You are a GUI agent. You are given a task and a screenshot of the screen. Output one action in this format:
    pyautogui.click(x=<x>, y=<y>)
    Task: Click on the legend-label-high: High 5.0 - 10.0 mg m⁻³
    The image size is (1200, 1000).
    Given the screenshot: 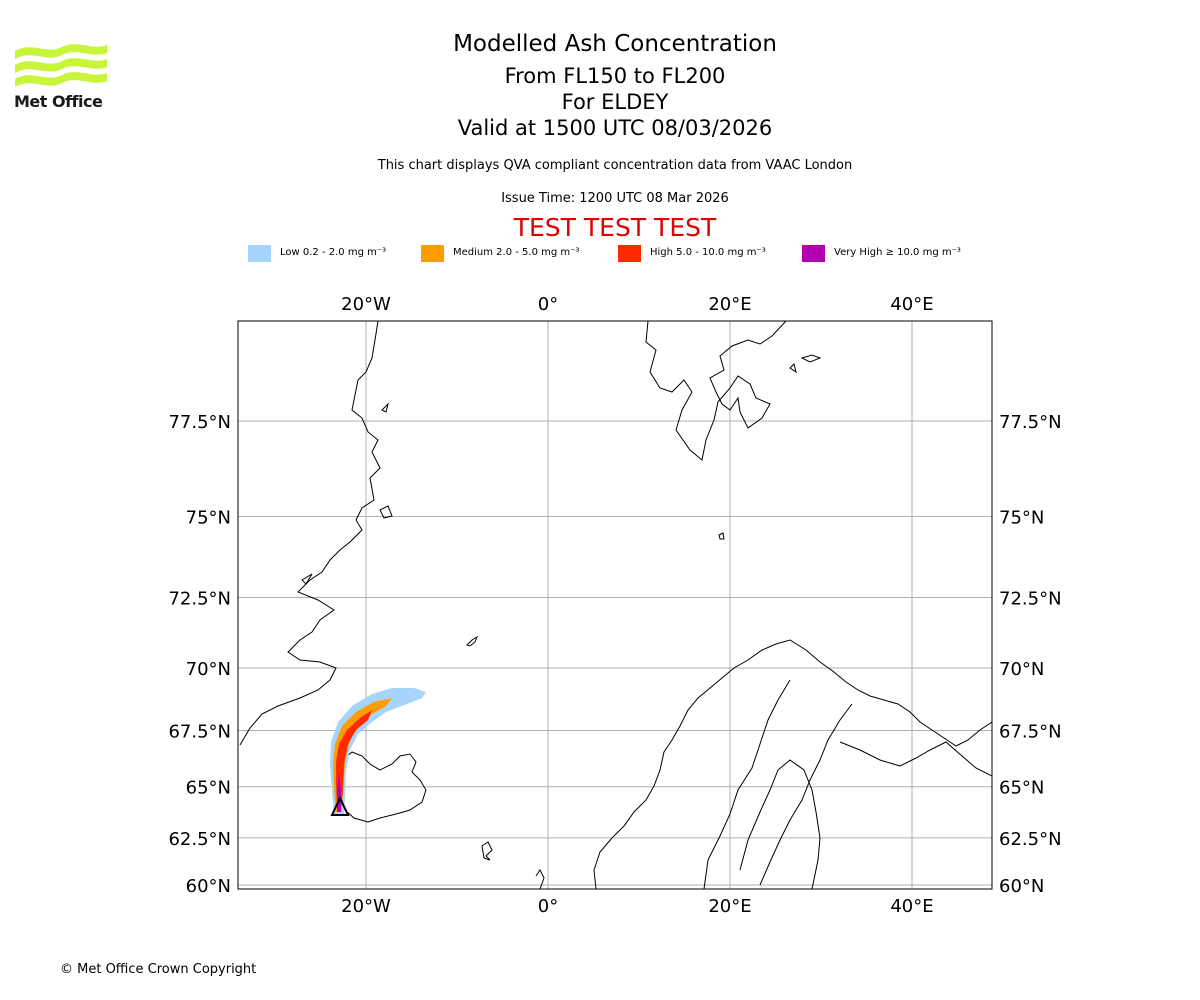 What is the action you would take?
    pyautogui.click(x=708, y=252)
    